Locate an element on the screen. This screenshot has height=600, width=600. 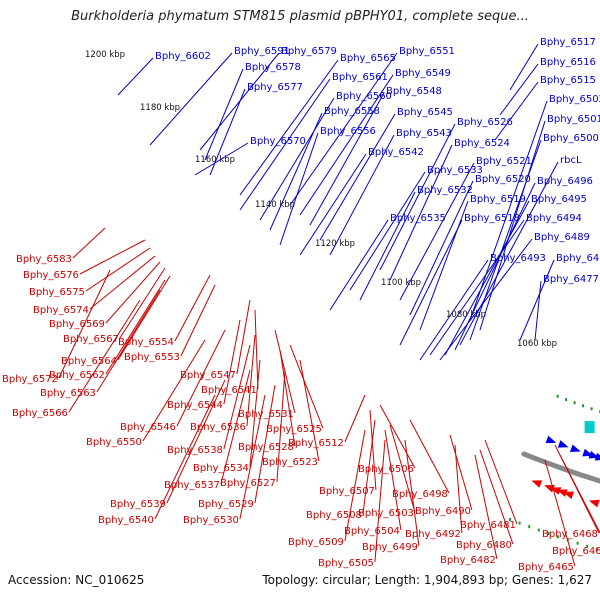
reverse-gene-label: Bphy_6512 is located at coordinates (316, 443).